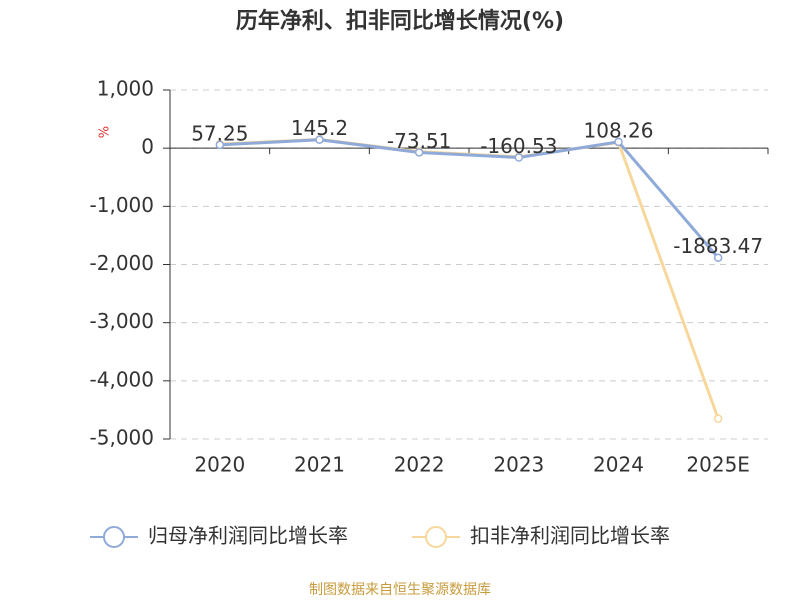  I want to click on data-label: 57.25, so click(219, 133).